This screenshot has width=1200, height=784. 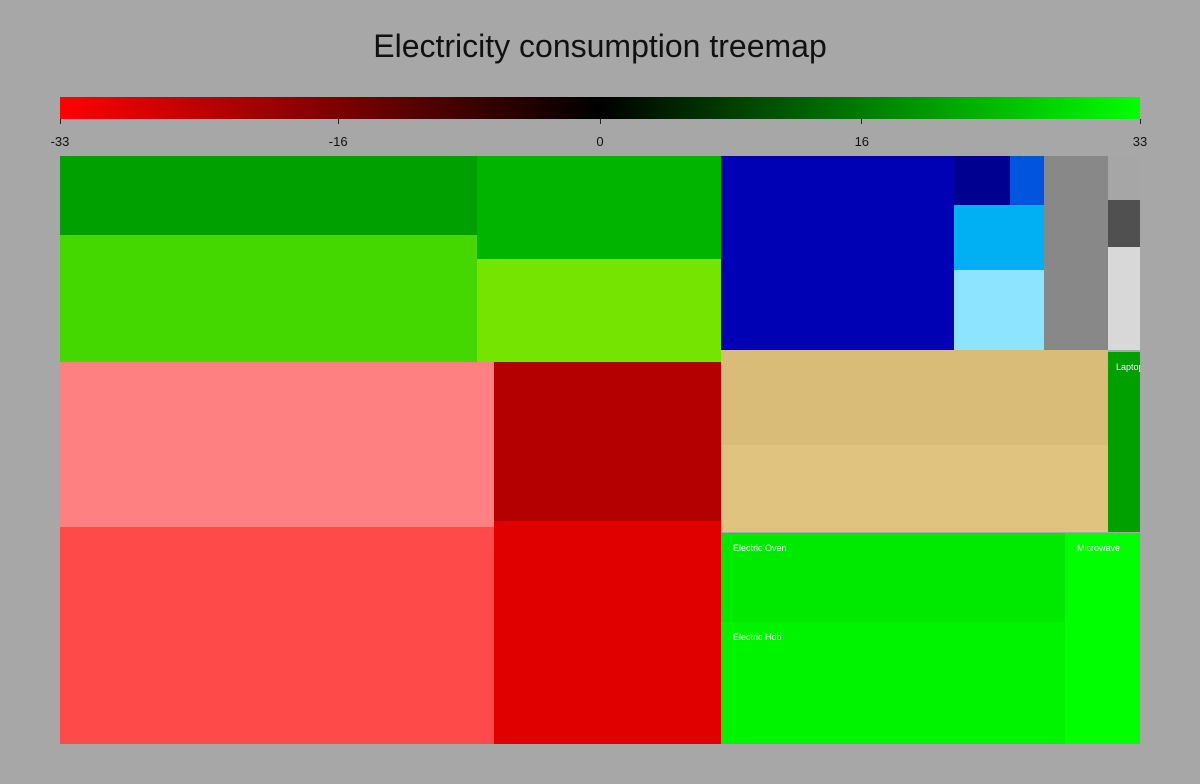 I want to click on chart-title: Electricity consumption treemap, so click(x=600, y=46).